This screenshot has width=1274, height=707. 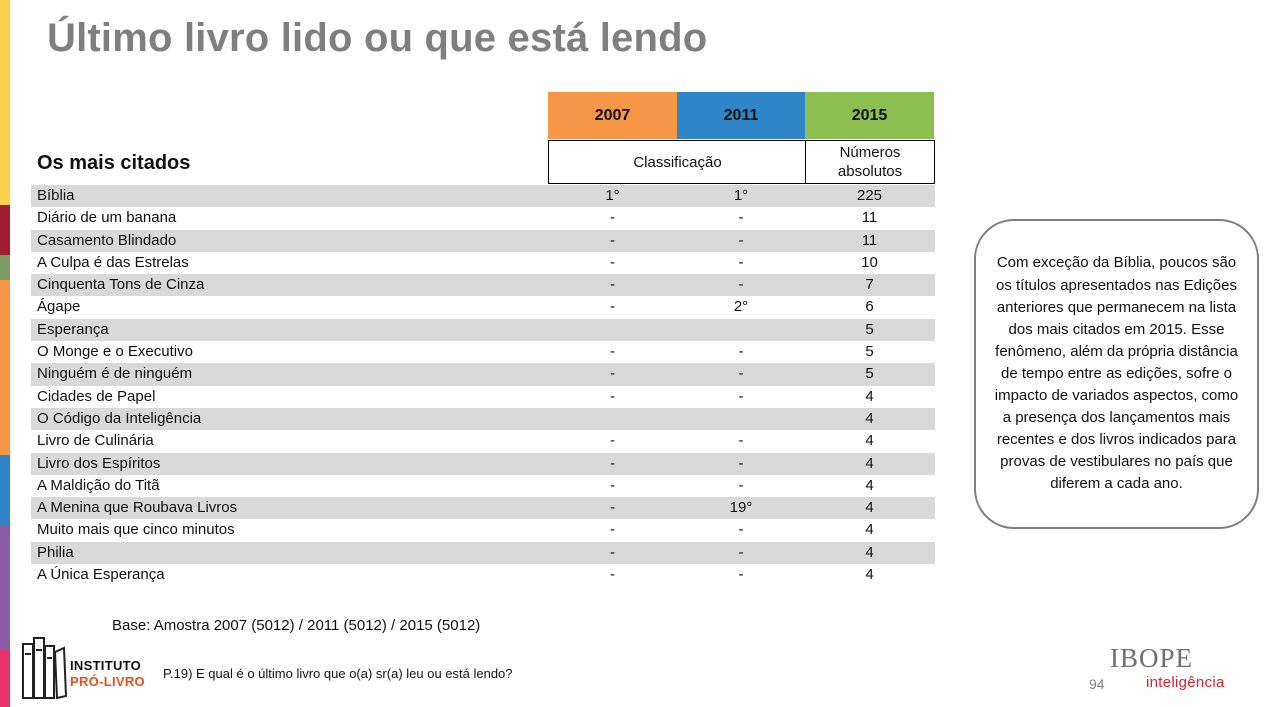 What do you see at coordinates (483, 553) in the screenshot?
I see `table-row: Philia - - 4` at bounding box center [483, 553].